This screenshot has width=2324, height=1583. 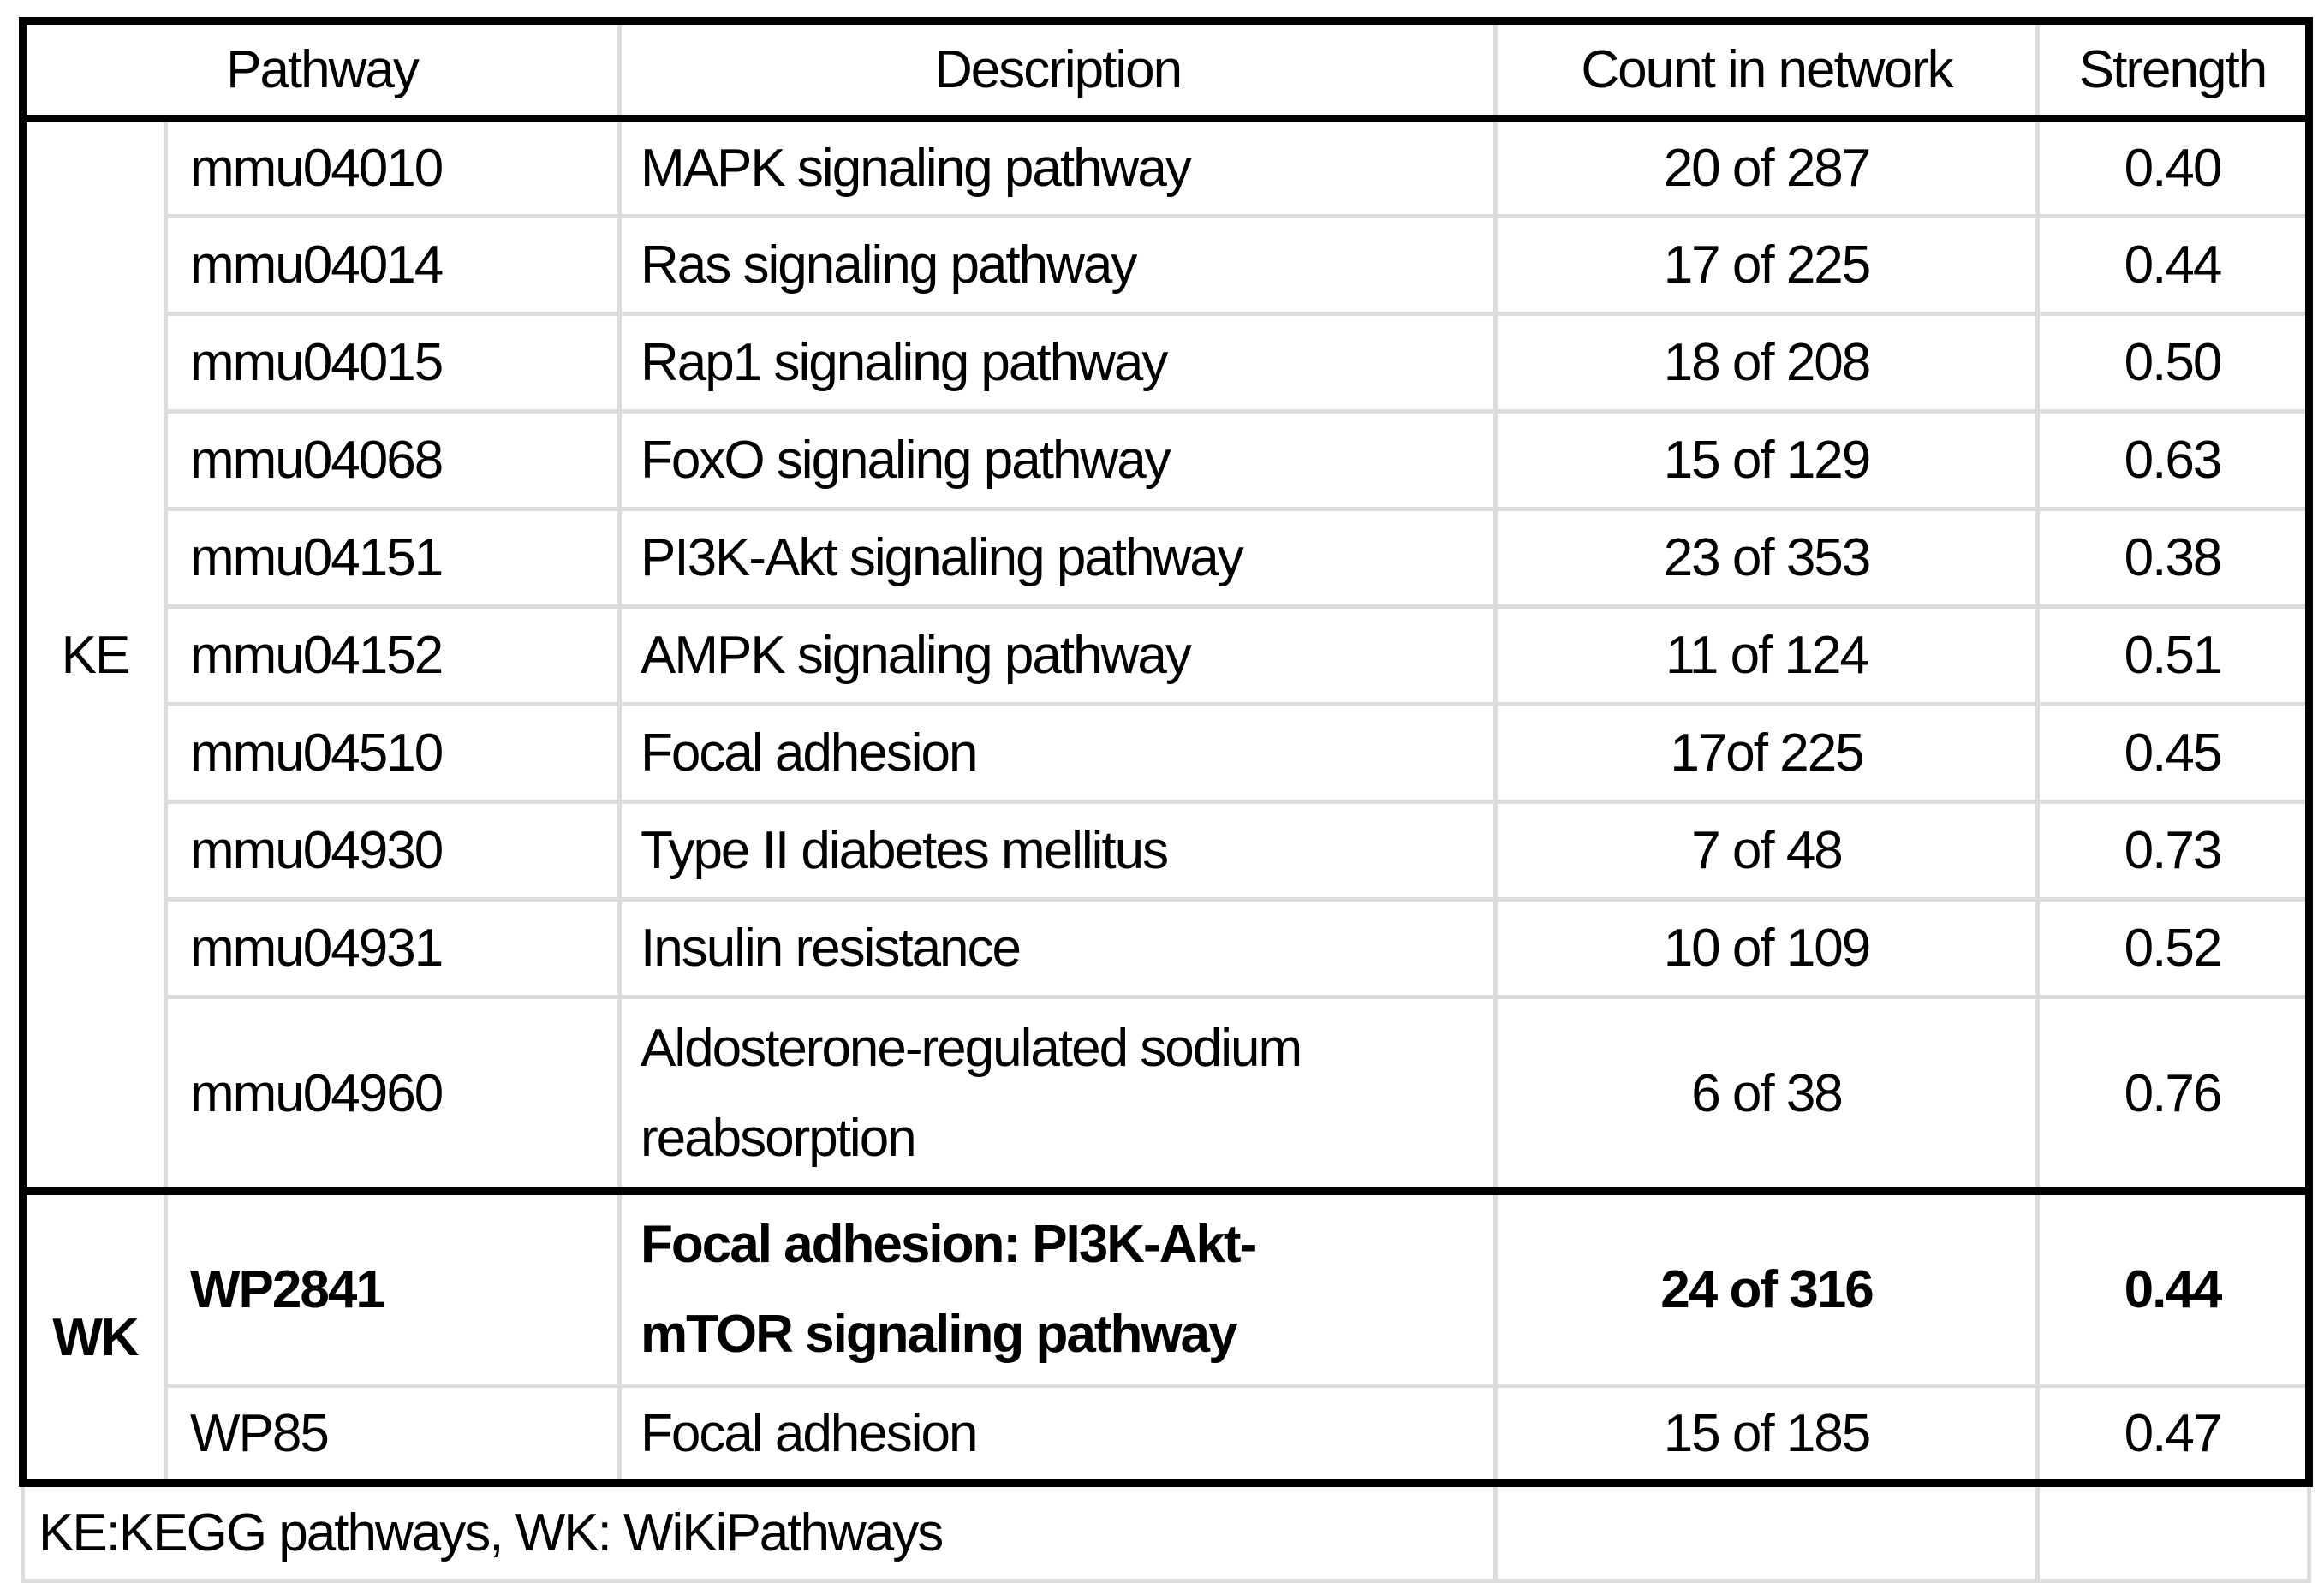 What do you see at coordinates (2174, 655) in the screenshot?
I see `strength-cell: 0.51` at bounding box center [2174, 655].